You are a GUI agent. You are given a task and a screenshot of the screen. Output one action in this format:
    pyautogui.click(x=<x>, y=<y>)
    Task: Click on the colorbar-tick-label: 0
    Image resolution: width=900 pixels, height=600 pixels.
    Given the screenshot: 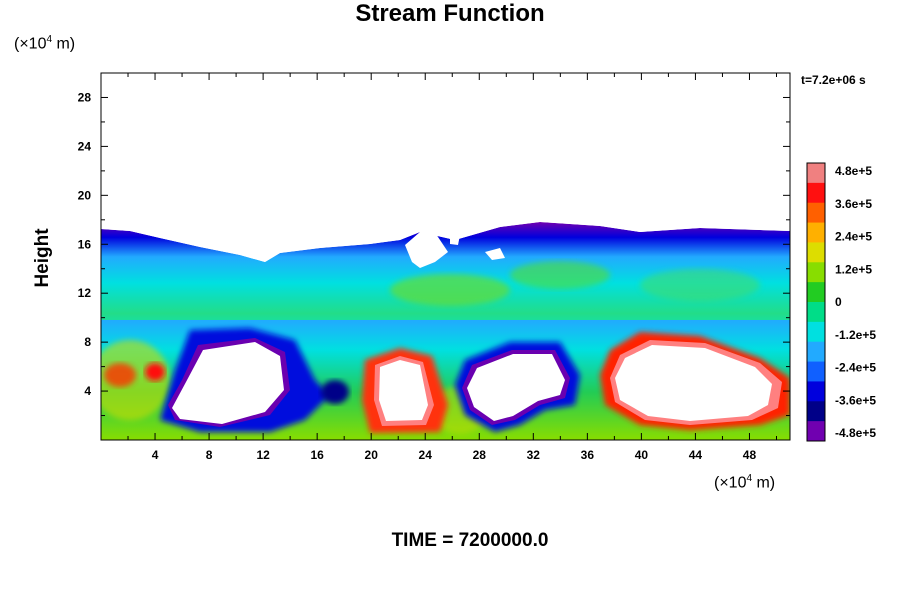 What is the action you would take?
    pyautogui.click(x=838, y=302)
    